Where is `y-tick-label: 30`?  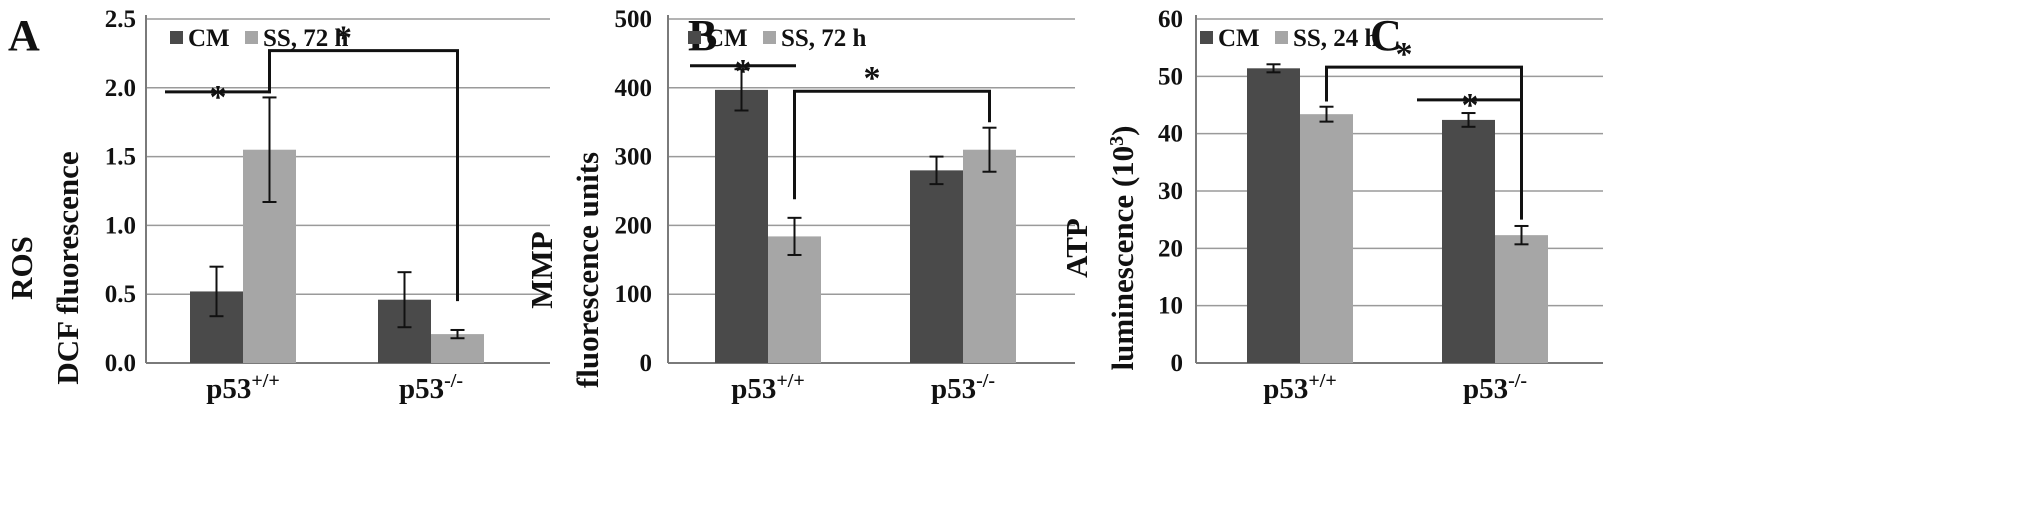
y-tick-label: 30 is located at coordinates (1170, 191).